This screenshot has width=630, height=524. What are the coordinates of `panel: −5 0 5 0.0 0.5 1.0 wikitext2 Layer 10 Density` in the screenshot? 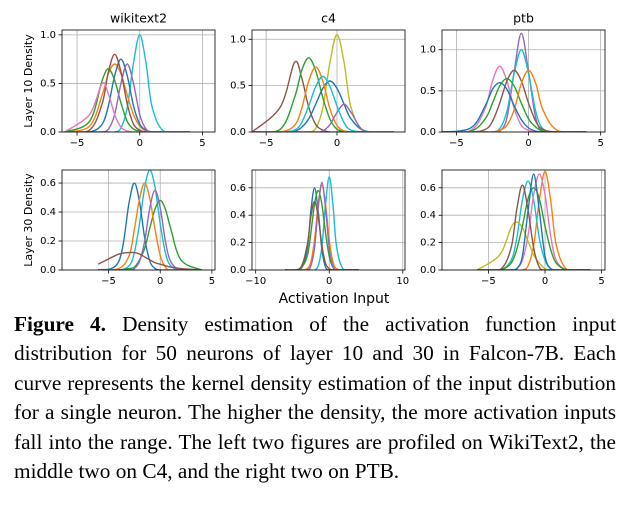 It's located at (119, 80).